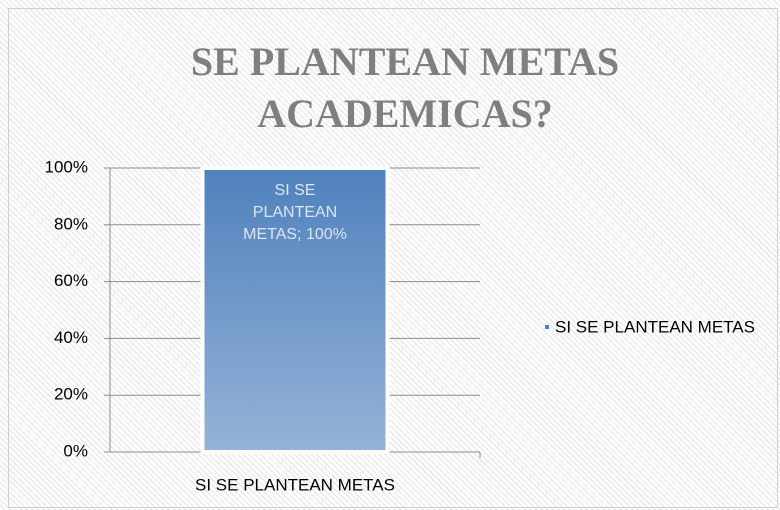  What do you see at coordinates (295, 484) in the screenshot?
I see `x-tick-label: SI SE PLANTEAN METAS` at bounding box center [295, 484].